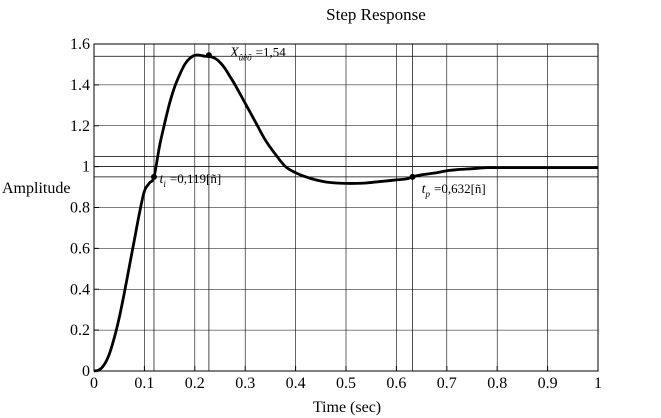 The height and width of the screenshot is (418, 661). Describe the element at coordinates (80, 248) in the screenshot. I see `y-tick-label: 0.6` at that location.